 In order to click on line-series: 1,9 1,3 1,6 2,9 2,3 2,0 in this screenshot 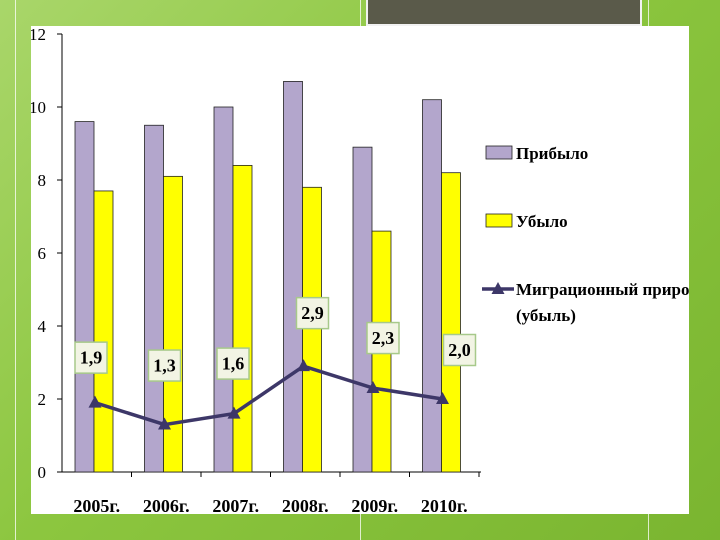, I will do `click(275, 363)`.